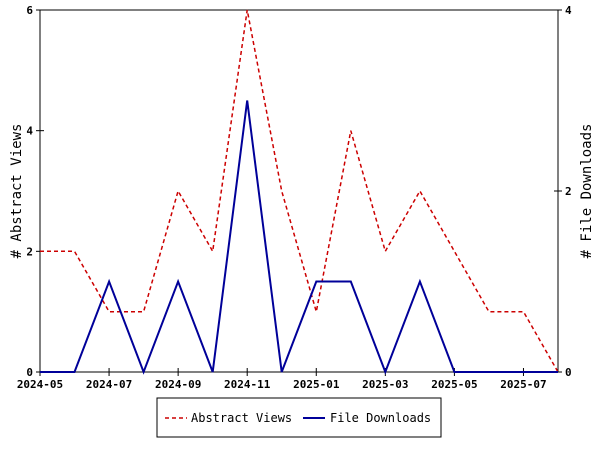  Describe the element at coordinates (568, 191) in the screenshot. I see `right-tick-label: 2` at that location.